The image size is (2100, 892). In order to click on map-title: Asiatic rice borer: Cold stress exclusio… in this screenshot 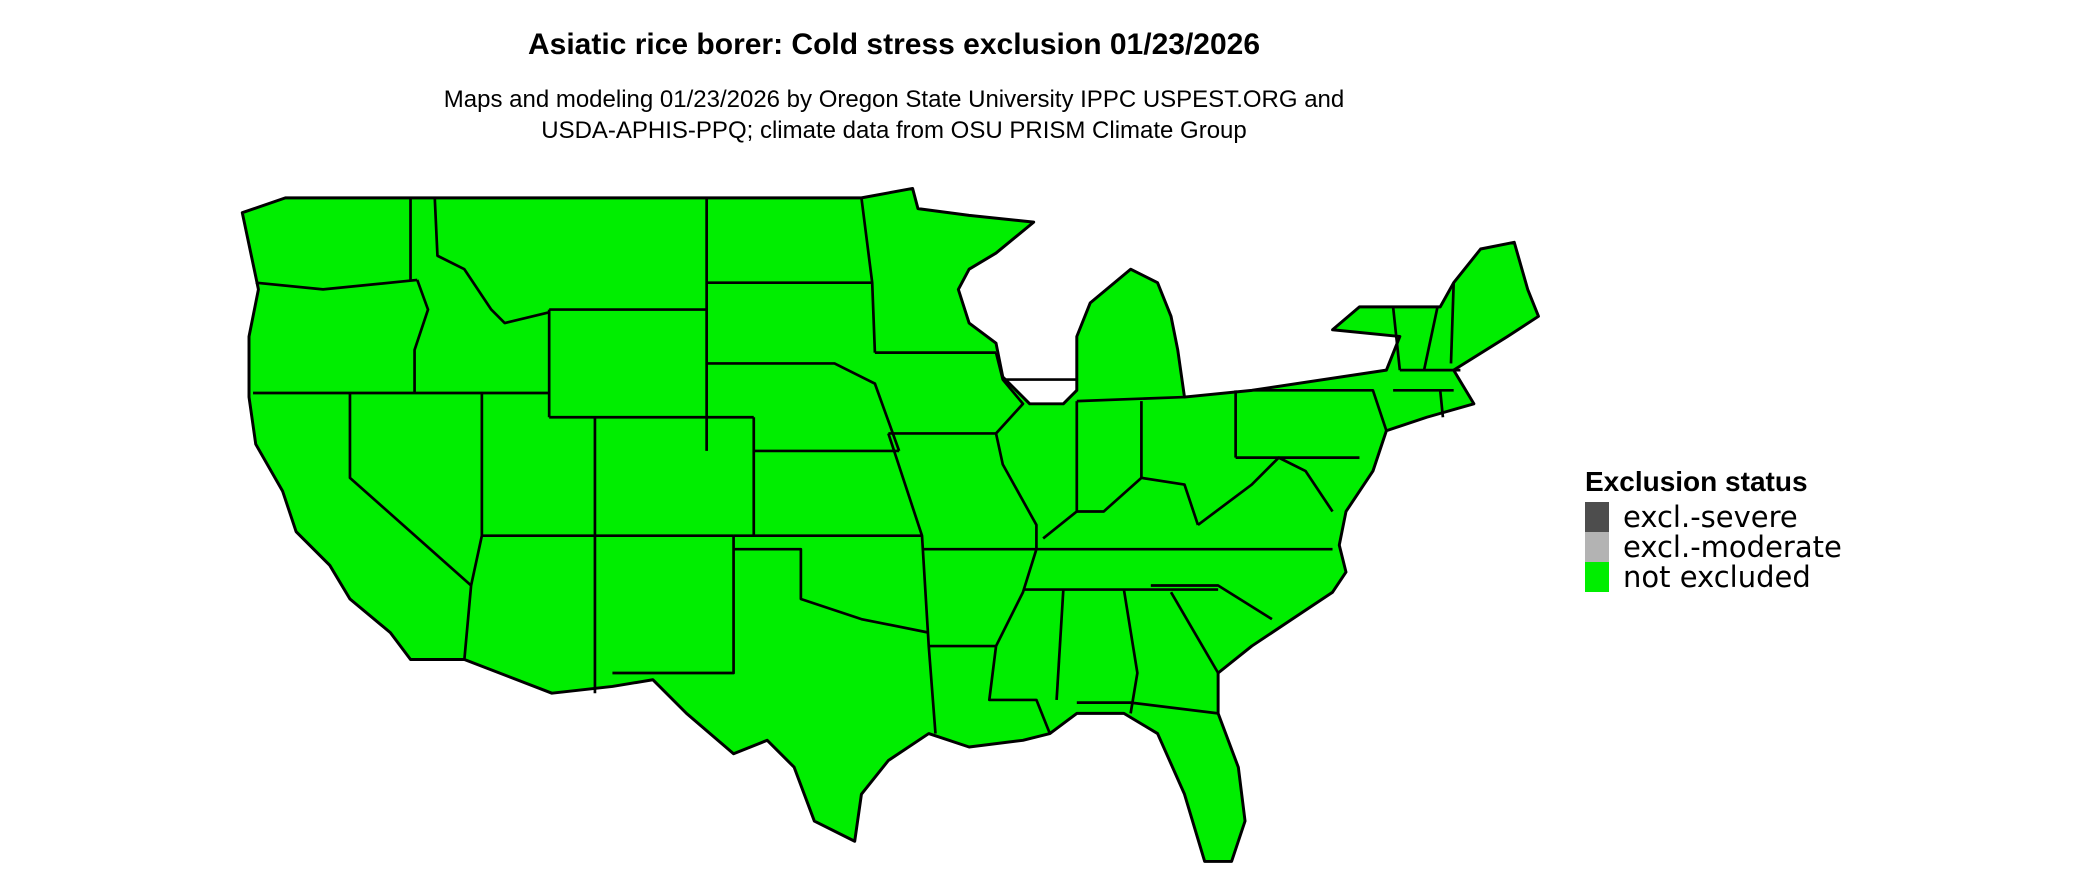, I will do `click(894, 44)`.